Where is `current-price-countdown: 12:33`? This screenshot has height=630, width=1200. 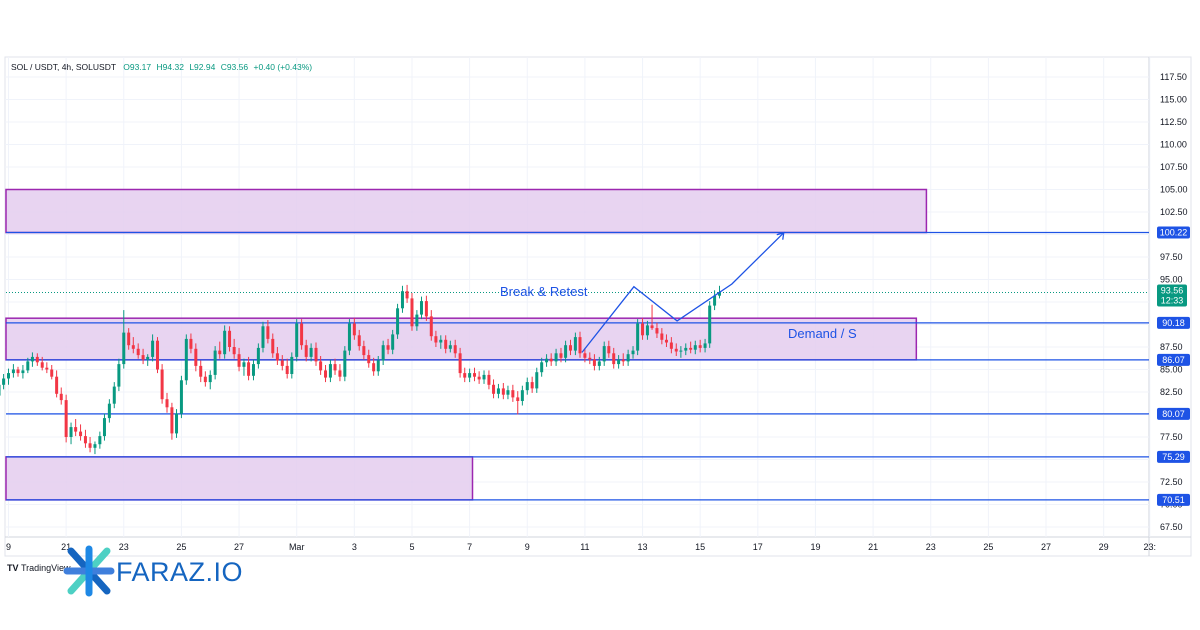 current-price-countdown: 12:33 is located at coordinates (1172, 300).